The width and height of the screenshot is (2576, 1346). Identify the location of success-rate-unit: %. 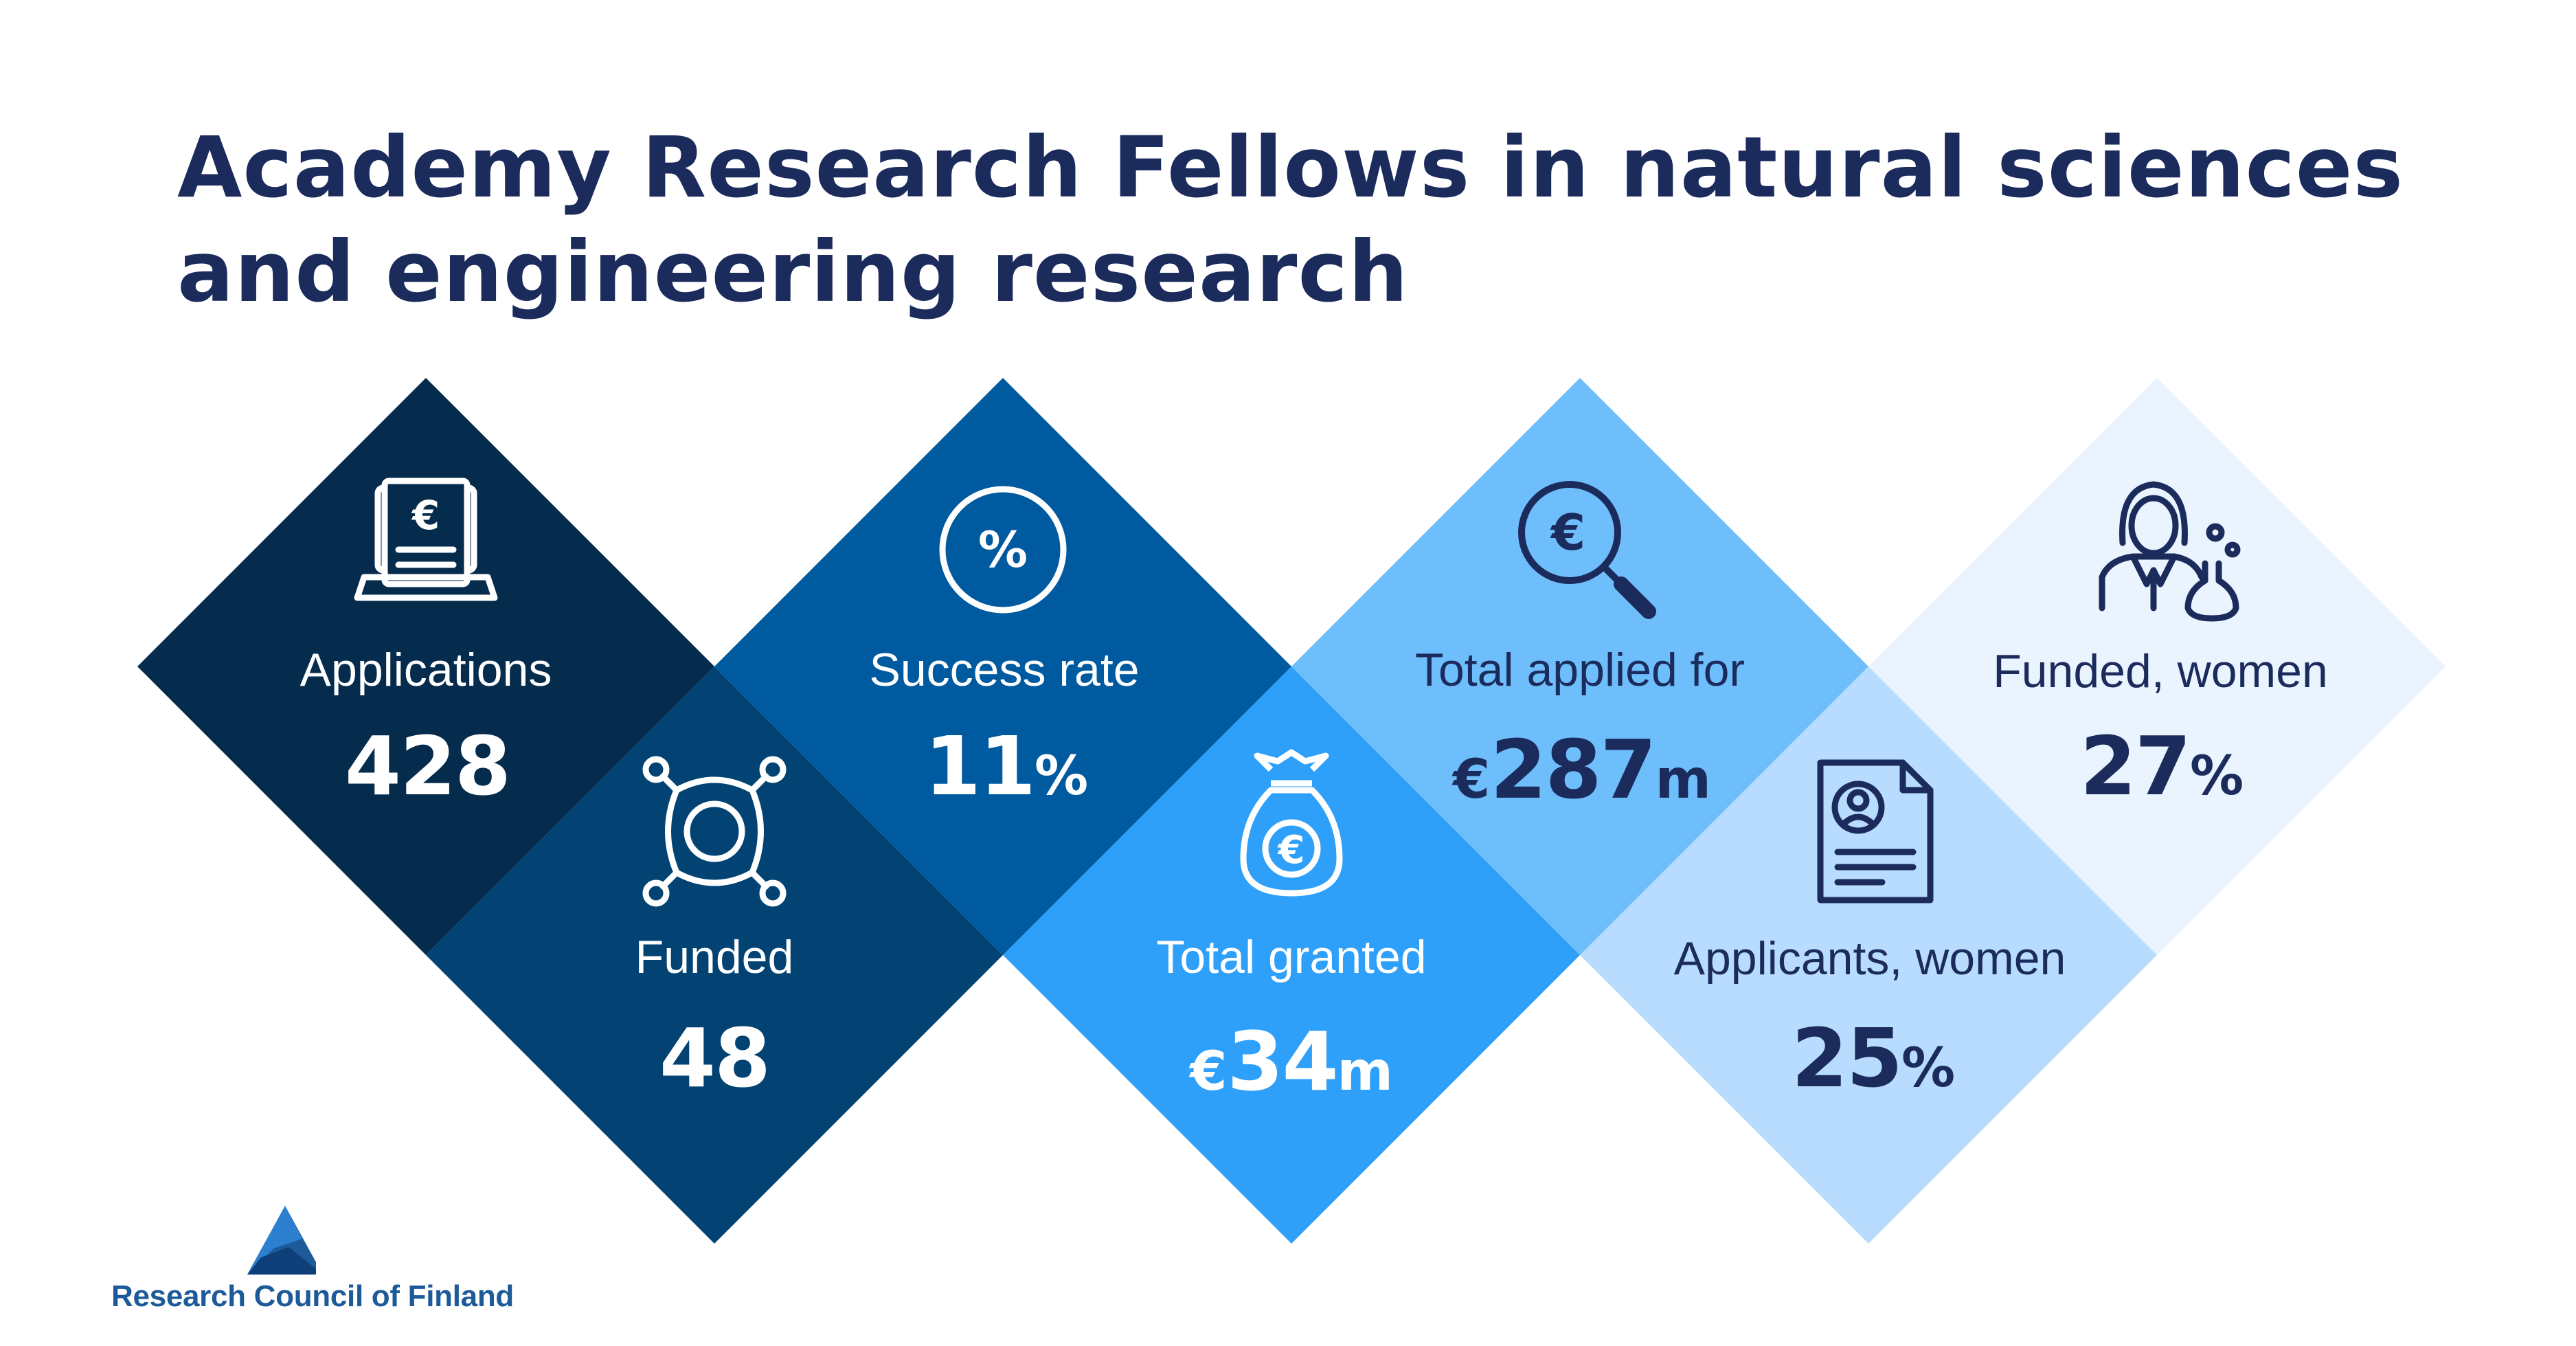
(1062, 776).